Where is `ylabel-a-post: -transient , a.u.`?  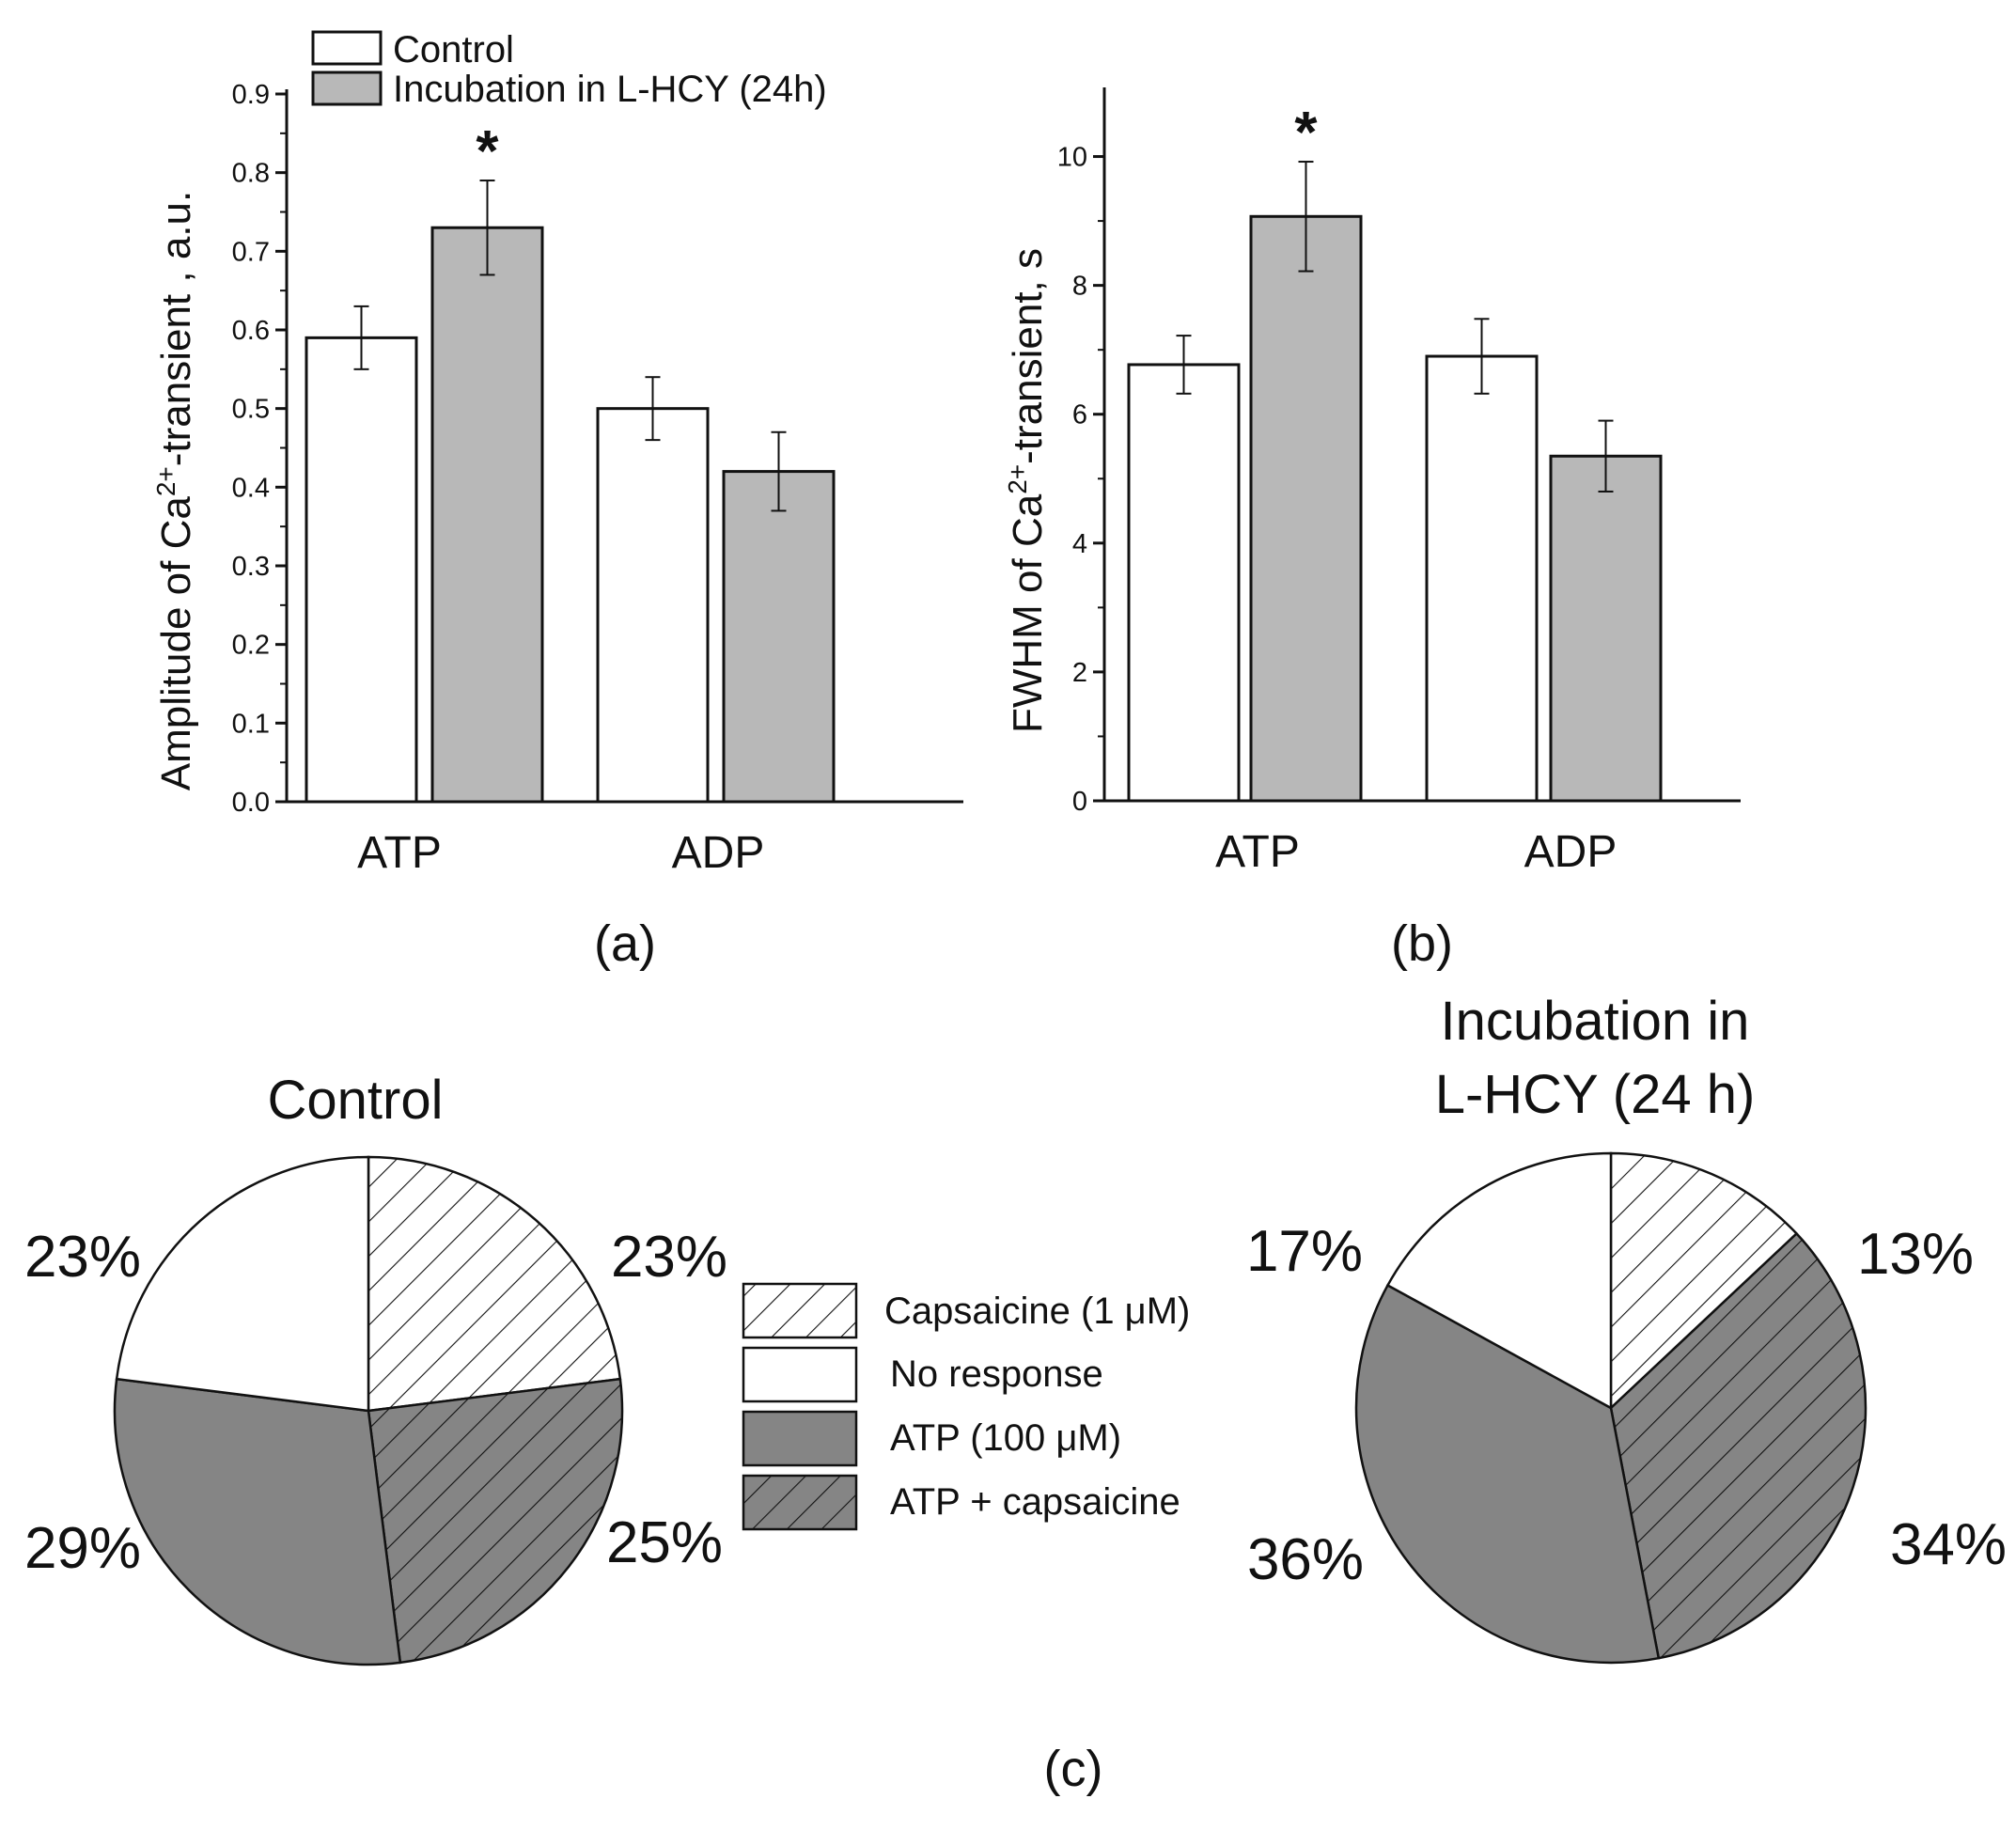
ylabel-a-post: -transient , a.u. is located at coordinates (176, 328).